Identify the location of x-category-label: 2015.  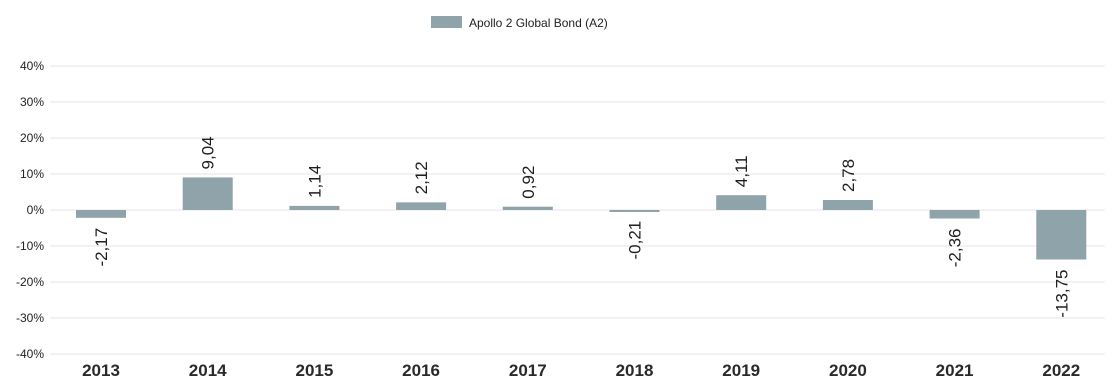
(314, 370).